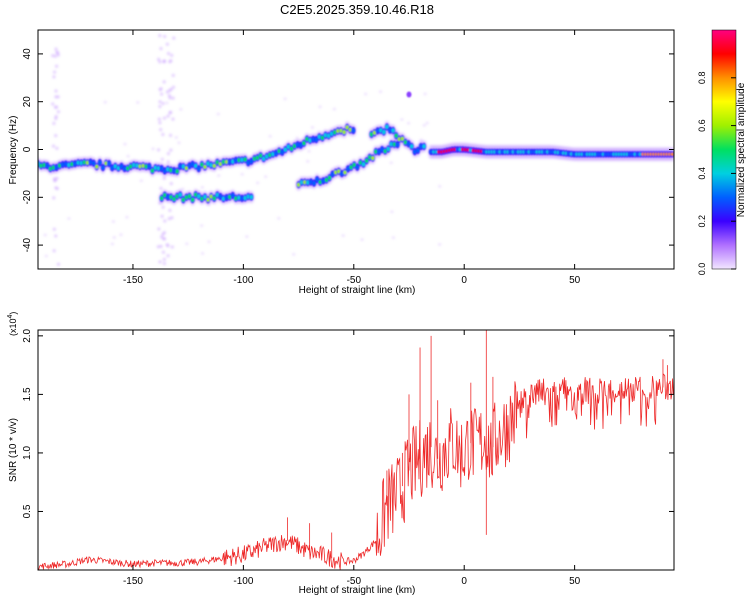 The width and height of the screenshot is (750, 600). Describe the element at coordinates (10, 316) in the screenshot. I see `snr-multiplier-exponent: 4` at that location.